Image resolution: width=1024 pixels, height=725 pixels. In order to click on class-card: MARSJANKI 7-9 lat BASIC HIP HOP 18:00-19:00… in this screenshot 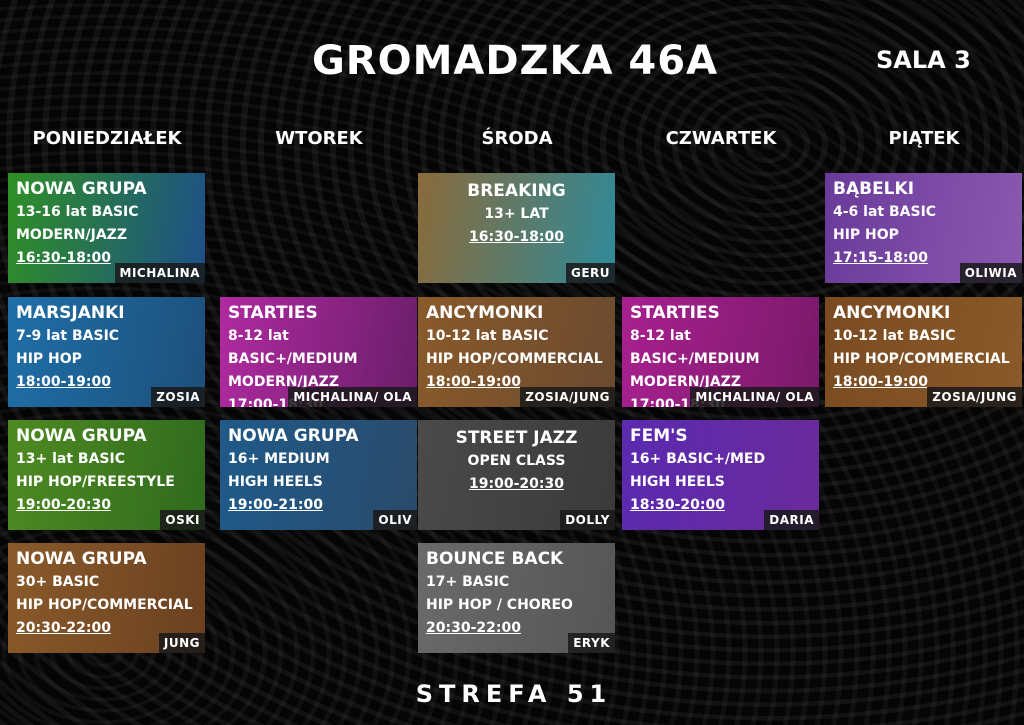, I will do `click(106, 352)`.